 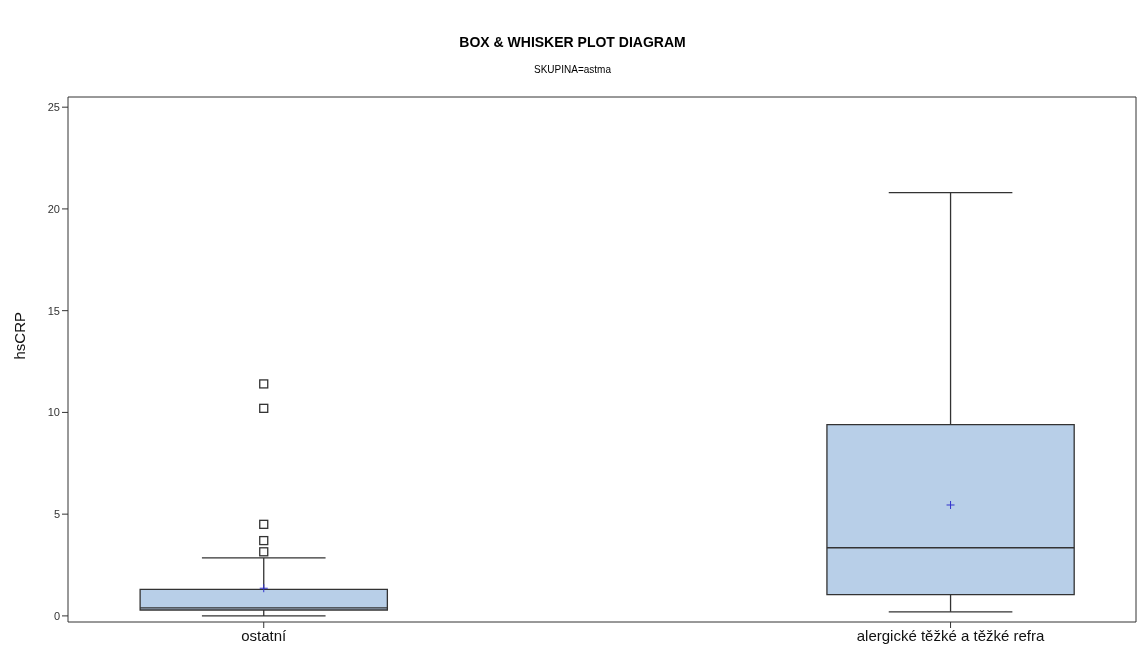 What do you see at coordinates (572, 69) in the screenshot?
I see `chart-subtitle: SKUPINA=astma` at bounding box center [572, 69].